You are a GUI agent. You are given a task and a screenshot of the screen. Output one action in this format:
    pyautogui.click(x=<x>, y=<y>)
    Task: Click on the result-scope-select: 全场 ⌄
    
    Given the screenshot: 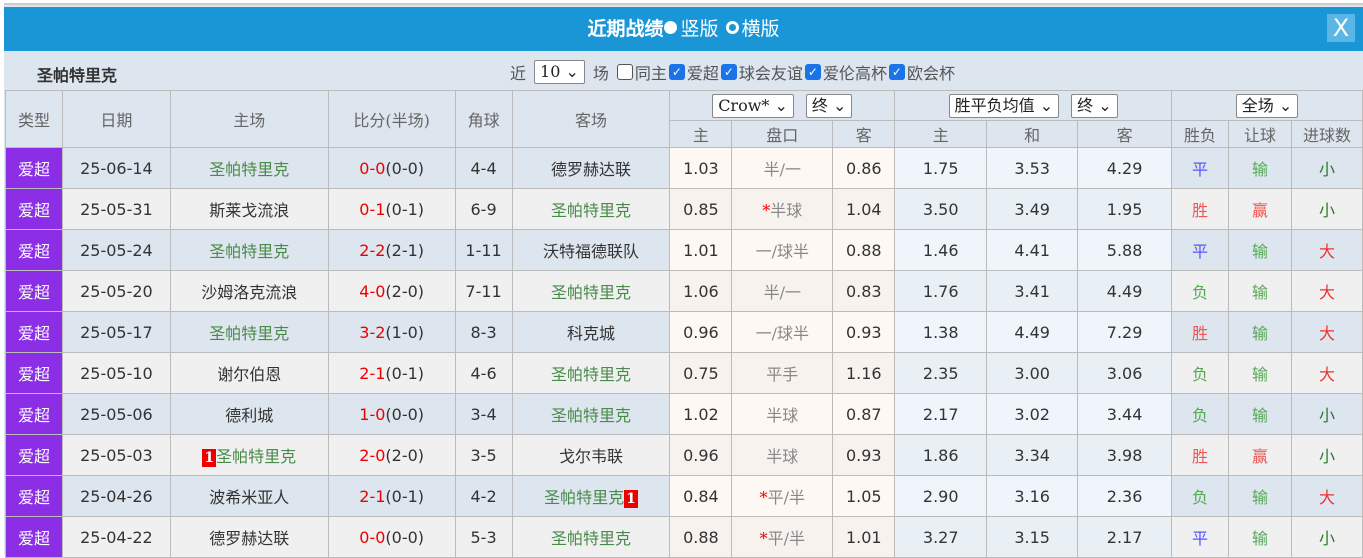 What is the action you would take?
    pyautogui.click(x=1267, y=105)
    